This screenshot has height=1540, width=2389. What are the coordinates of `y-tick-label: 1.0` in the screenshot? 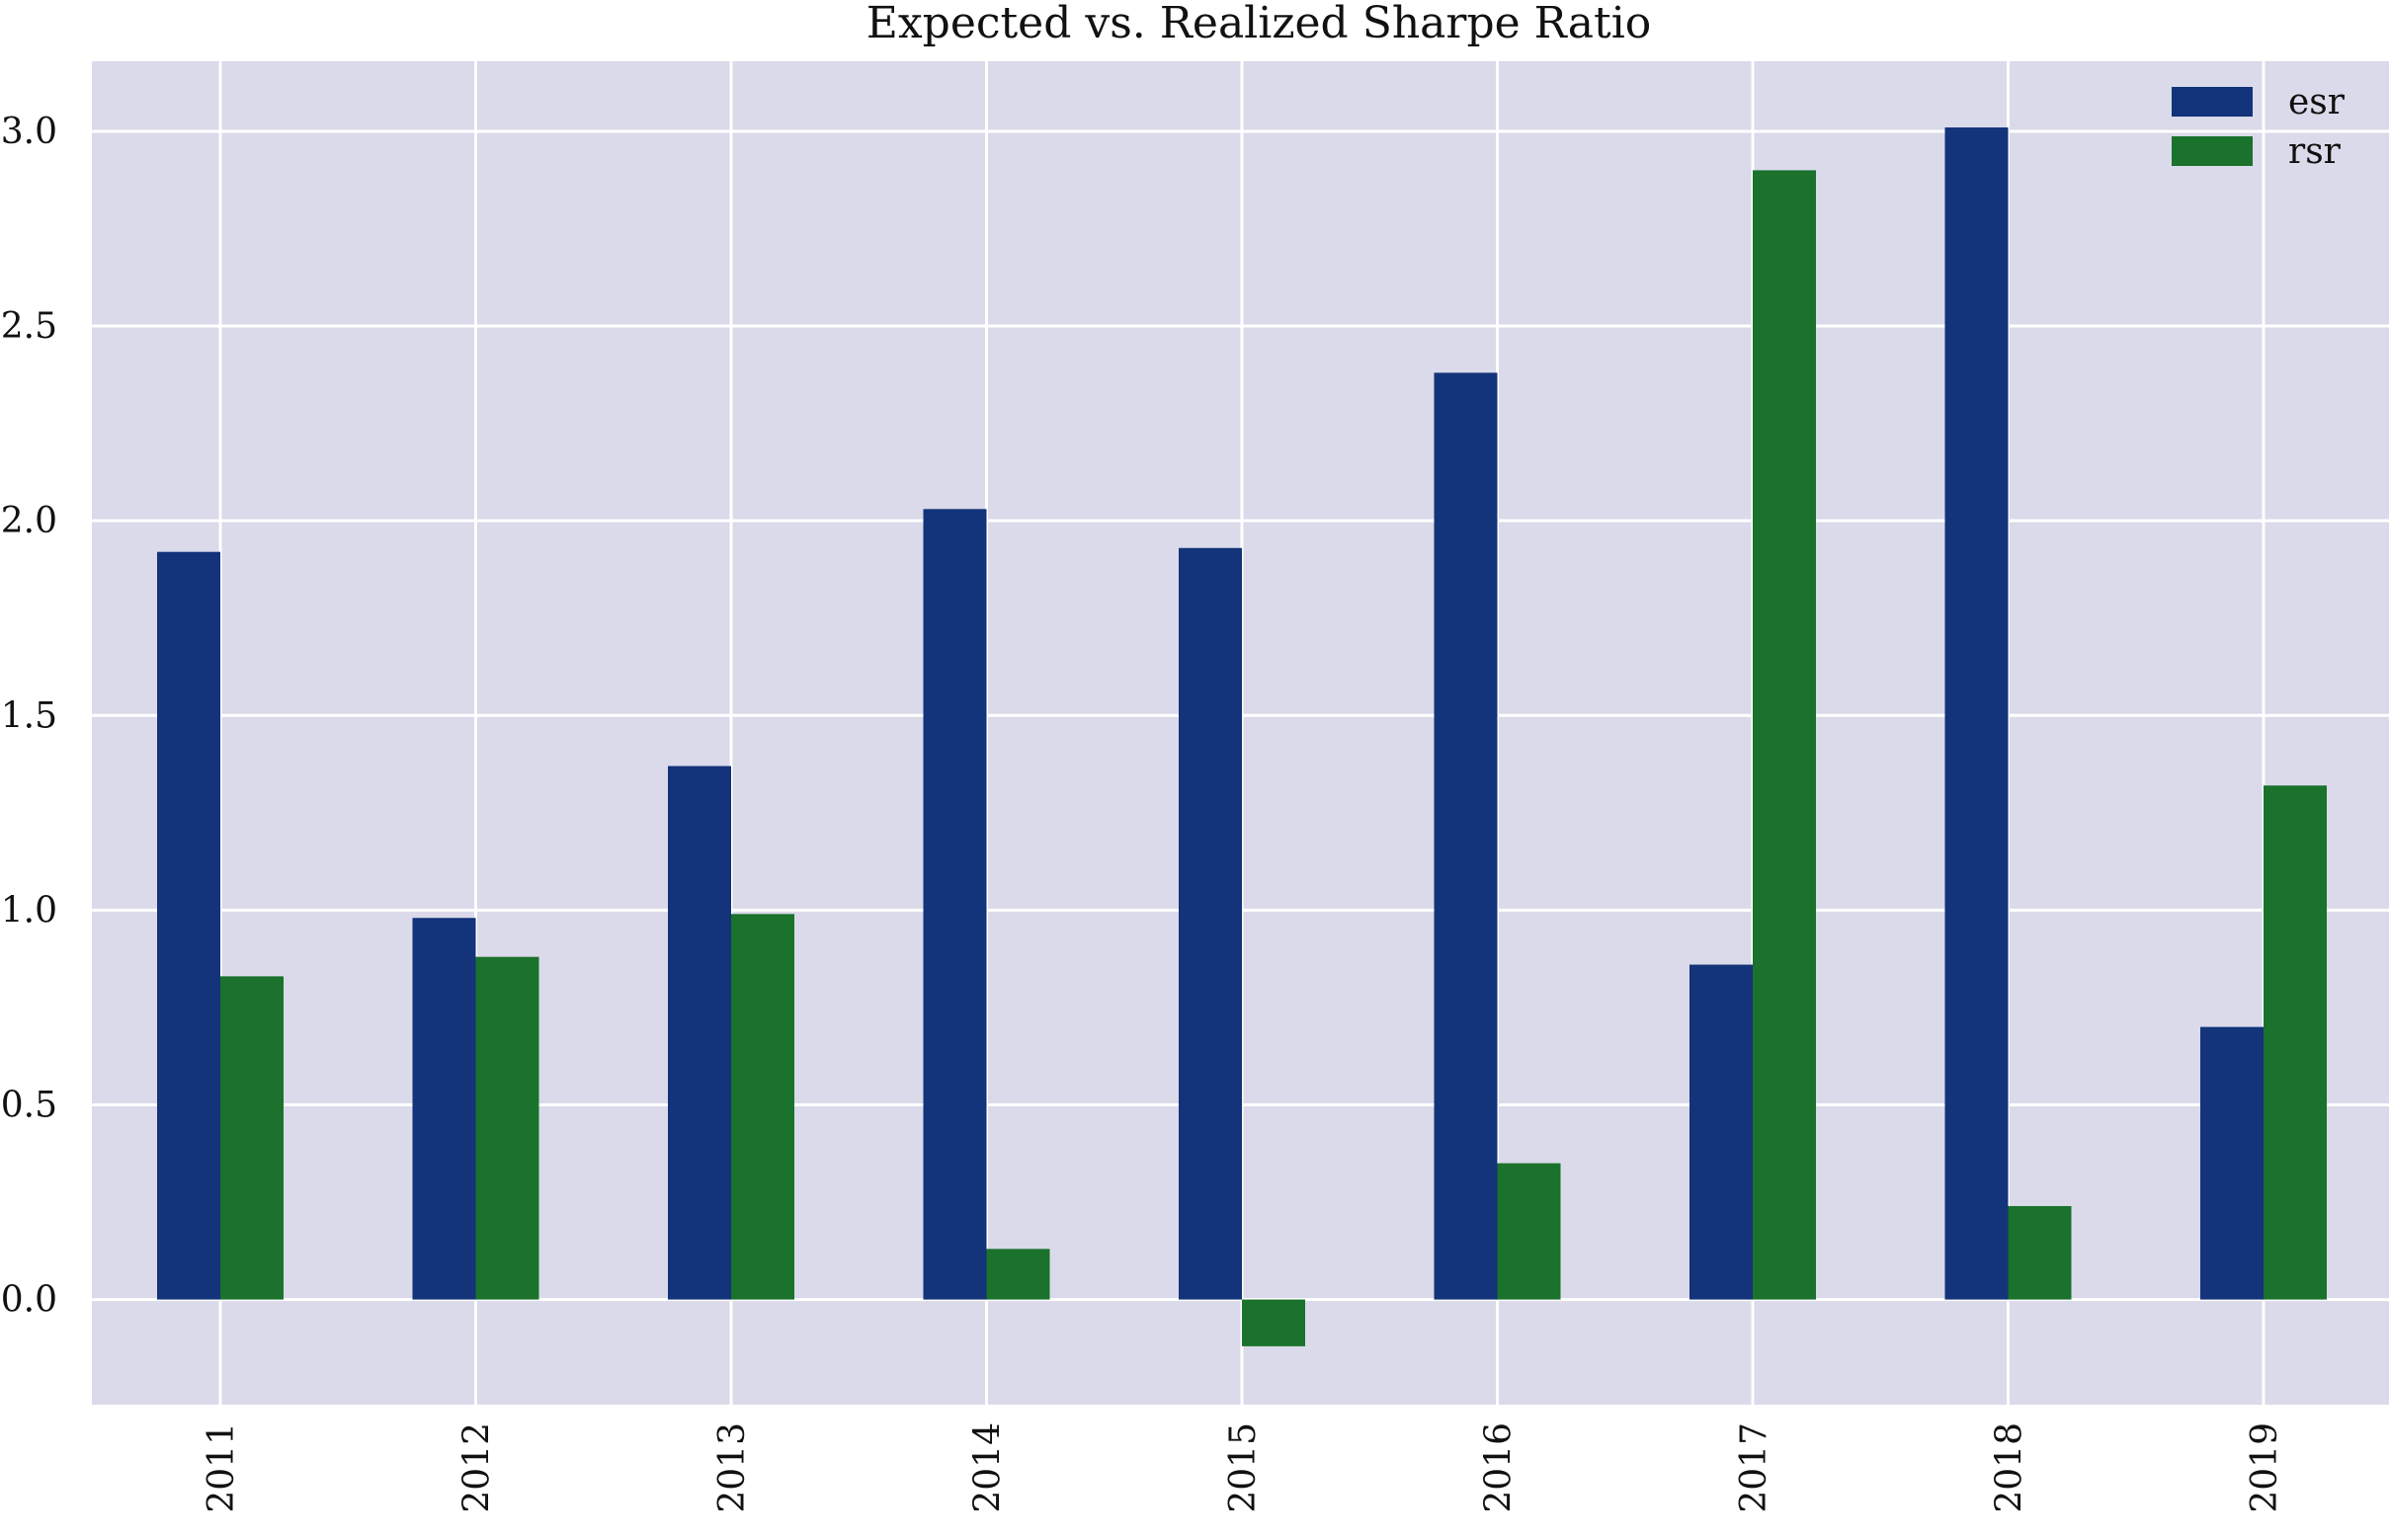 It's located at (29, 910).